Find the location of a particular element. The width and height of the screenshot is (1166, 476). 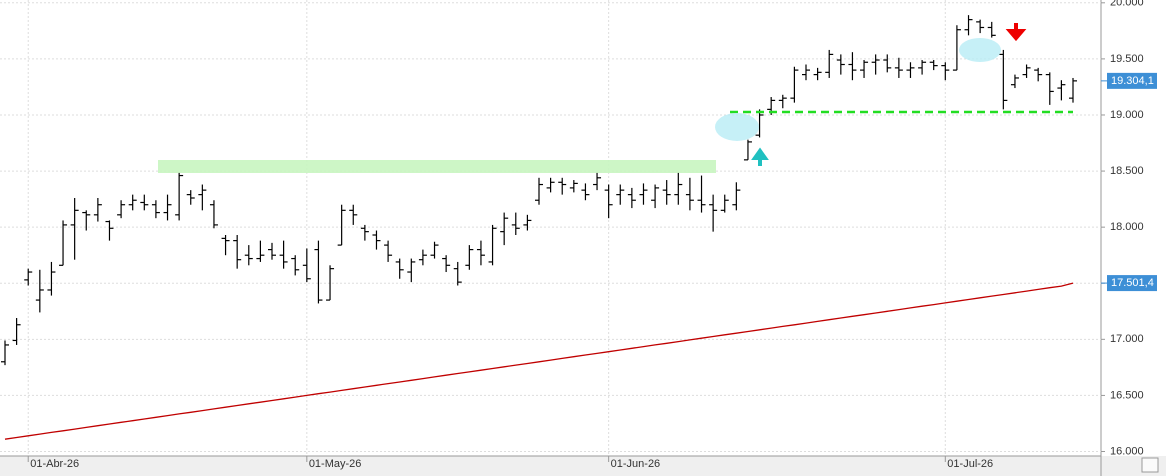

y-tick-label: 16.500 is located at coordinates (1127, 395).